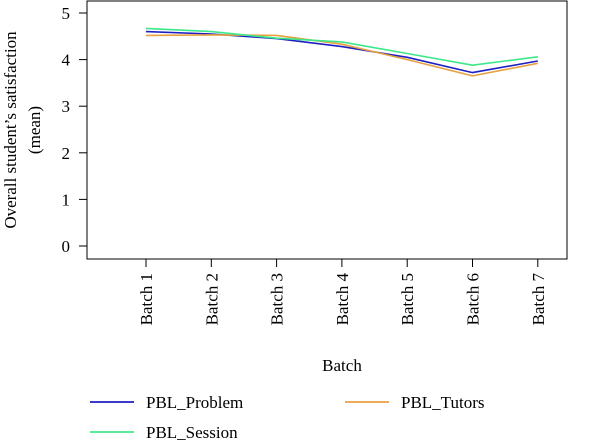 This screenshot has height=447, width=600. Describe the element at coordinates (66, 246) in the screenshot. I see `y-tick-label: 0` at that location.